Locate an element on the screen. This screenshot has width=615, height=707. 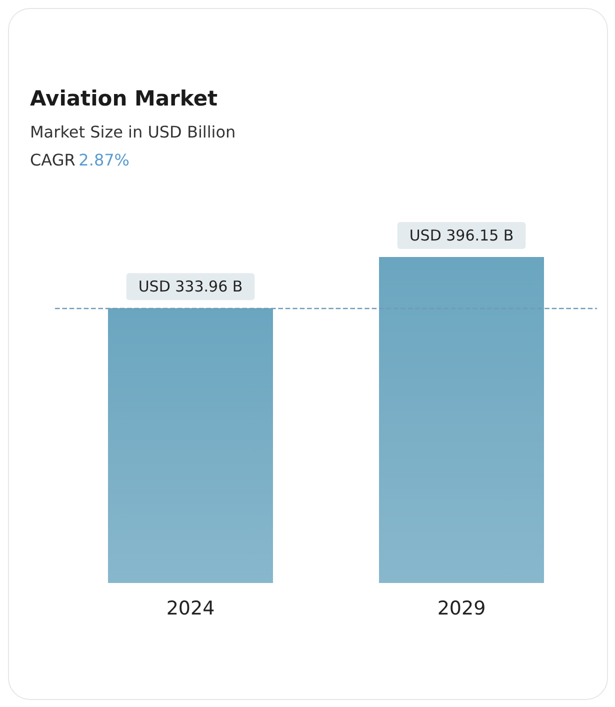
data-label: USD 333.96 B is located at coordinates (190, 287).